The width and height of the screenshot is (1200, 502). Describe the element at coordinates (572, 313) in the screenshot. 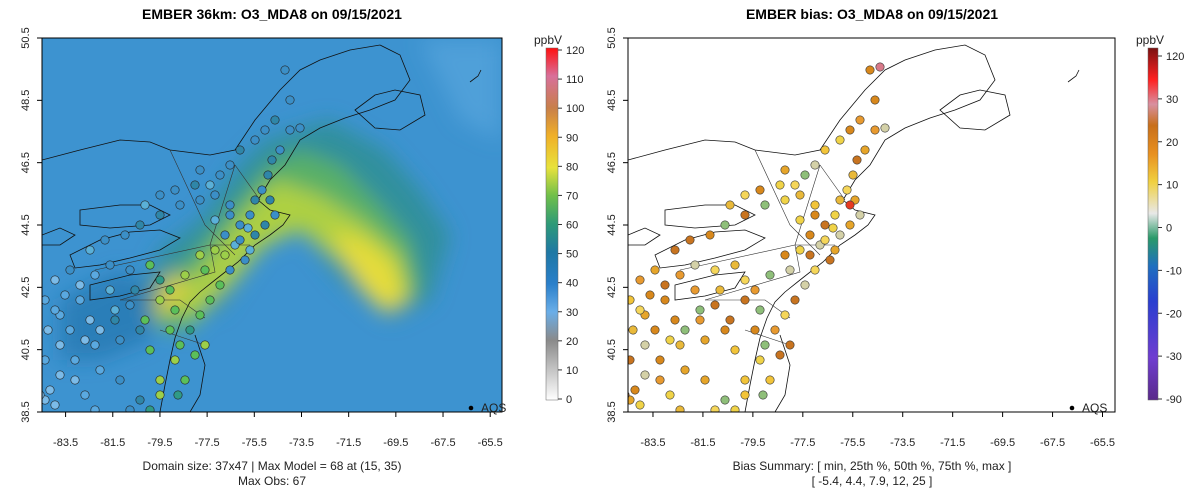

I see `colorbar-tick-label: 30` at that location.